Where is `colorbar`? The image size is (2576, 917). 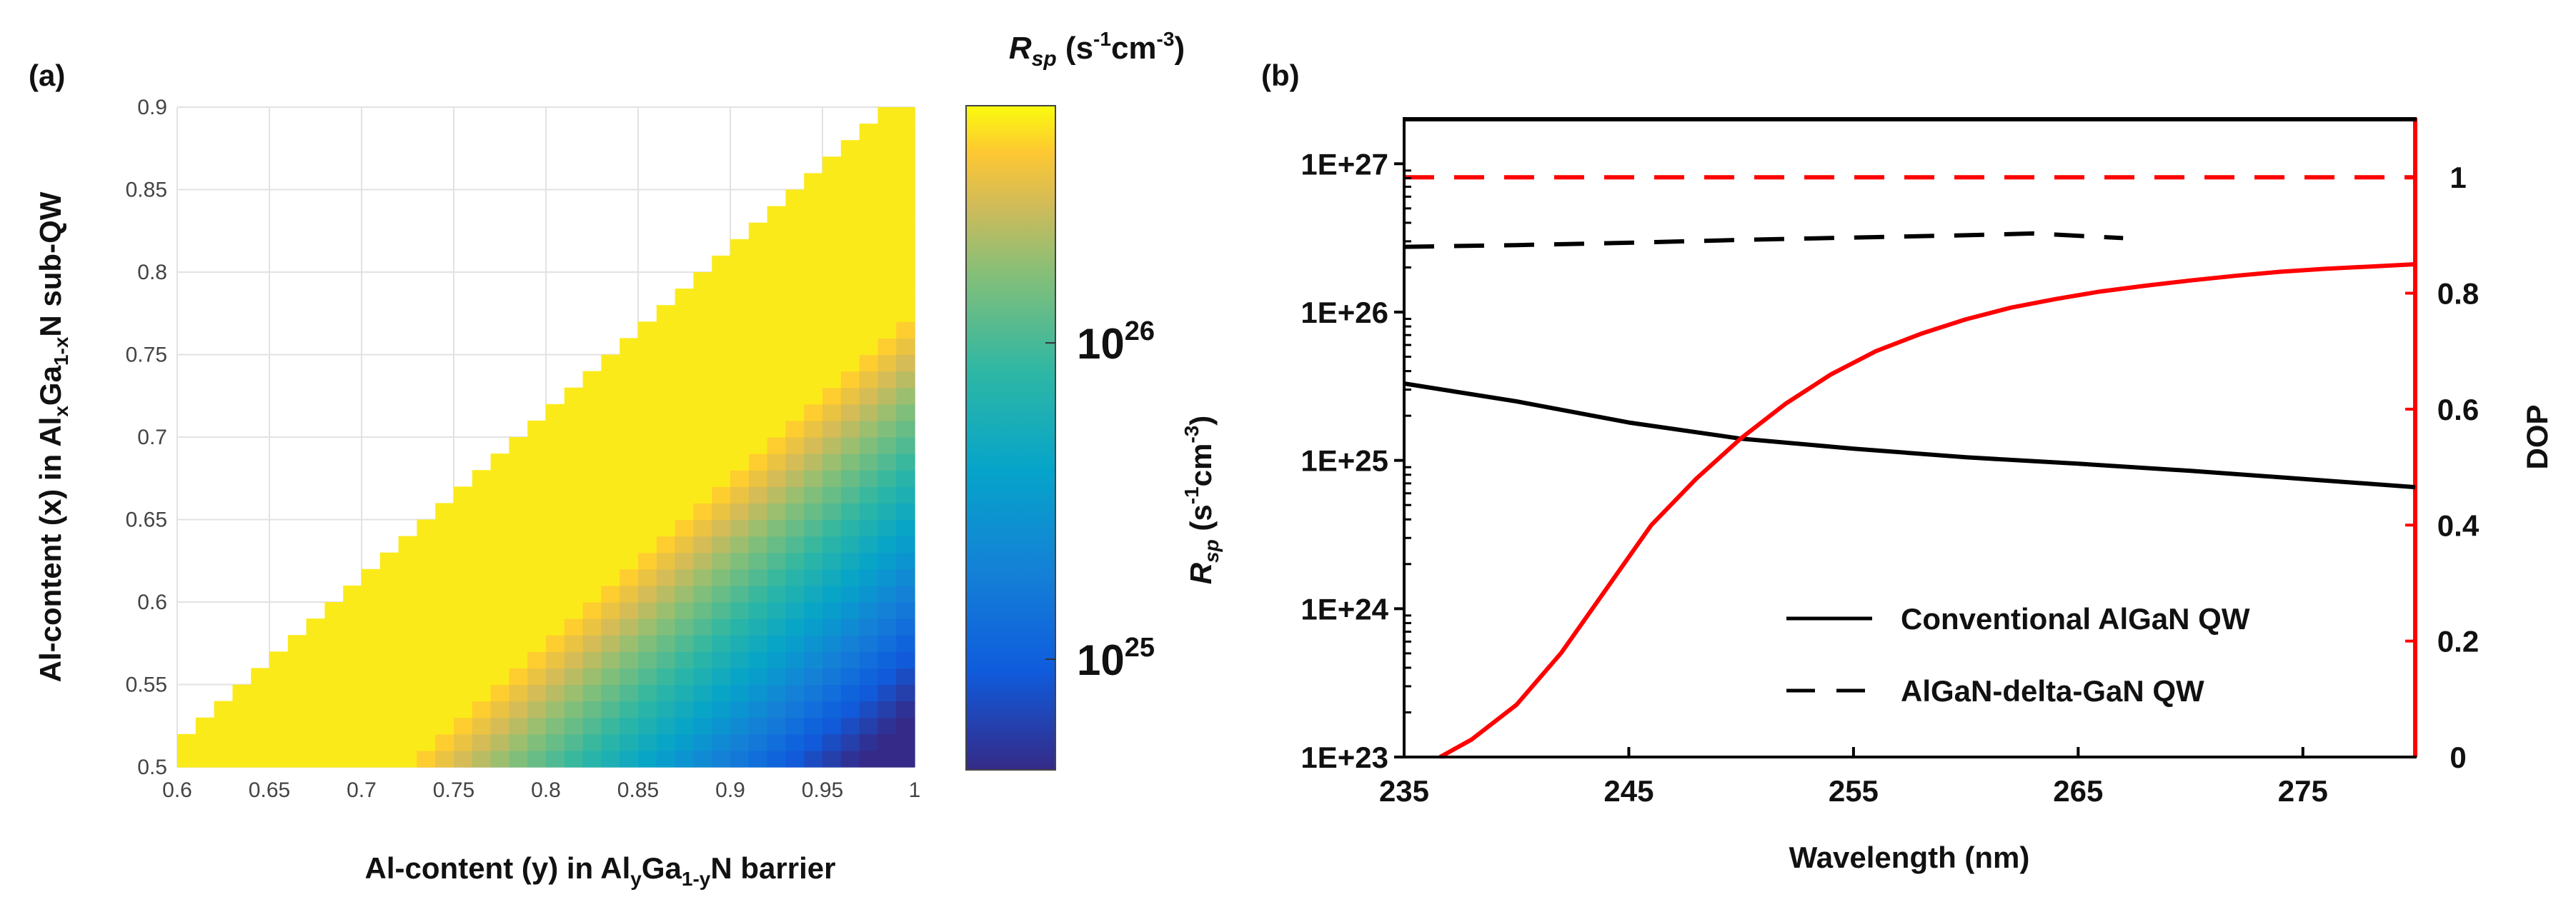 colorbar is located at coordinates (1010, 438).